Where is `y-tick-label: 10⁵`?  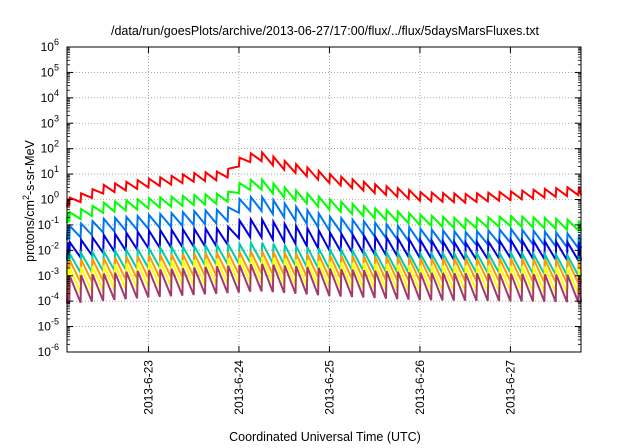 y-tick-label: 10⁵ is located at coordinates (50, 70).